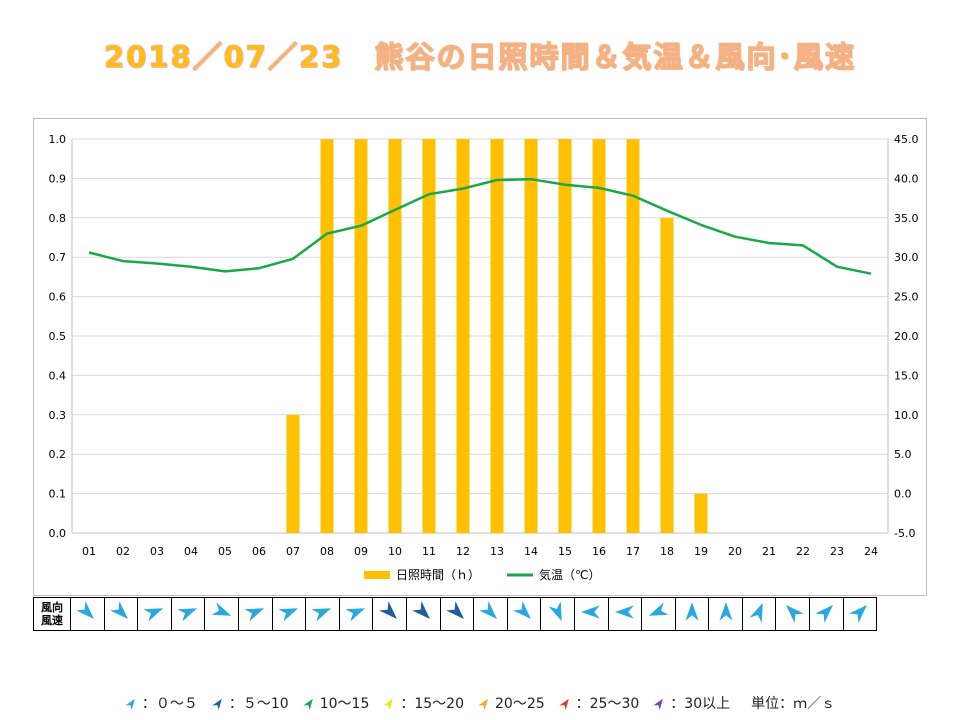 This screenshot has width=960, height=720. Describe the element at coordinates (497, 551) in the screenshot. I see `x-tick-label: 13` at that location.